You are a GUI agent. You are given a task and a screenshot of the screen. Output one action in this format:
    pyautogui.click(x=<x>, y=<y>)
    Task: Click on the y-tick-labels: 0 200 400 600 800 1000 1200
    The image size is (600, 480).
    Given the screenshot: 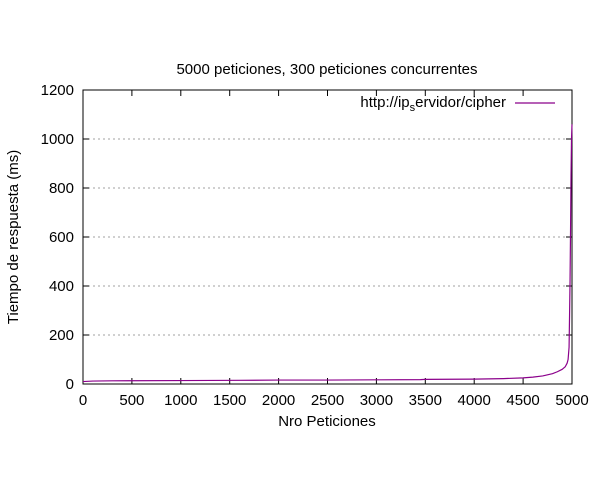 What is the action you would take?
    pyautogui.click(x=57, y=237)
    